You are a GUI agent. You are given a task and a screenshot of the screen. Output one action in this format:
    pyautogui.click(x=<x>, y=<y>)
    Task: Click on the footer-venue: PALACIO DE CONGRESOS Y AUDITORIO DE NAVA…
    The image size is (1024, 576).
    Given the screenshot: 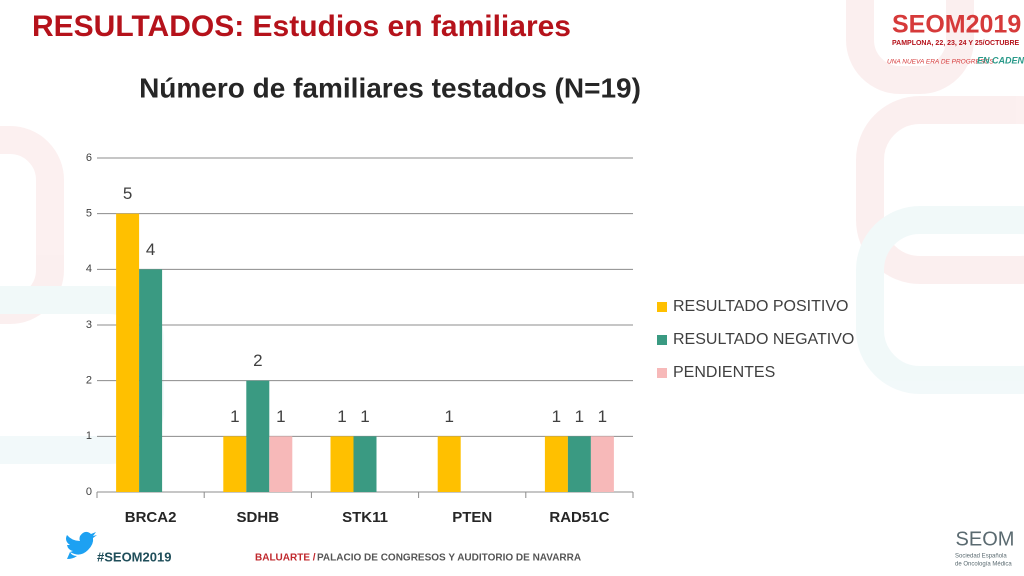 What is the action you would take?
    pyautogui.click(x=449, y=558)
    